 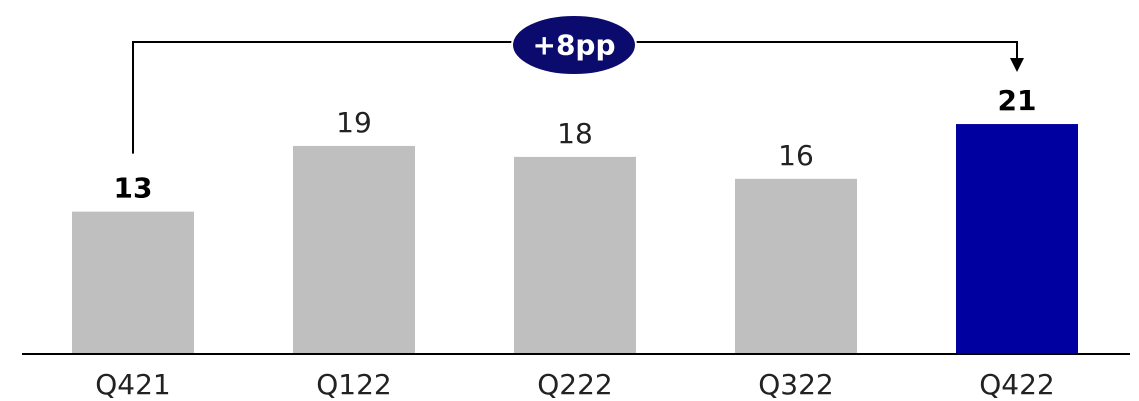 What do you see at coordinates (1017, 100) in the screenshot?
I see `value-label-q422: 21` at bounding box center [1017, 100].